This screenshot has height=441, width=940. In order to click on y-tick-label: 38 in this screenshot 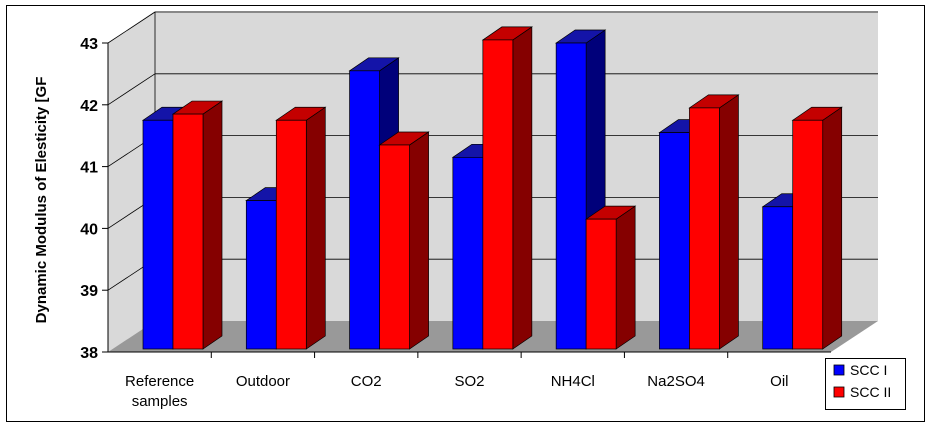, I will do `click(89, 353)`.